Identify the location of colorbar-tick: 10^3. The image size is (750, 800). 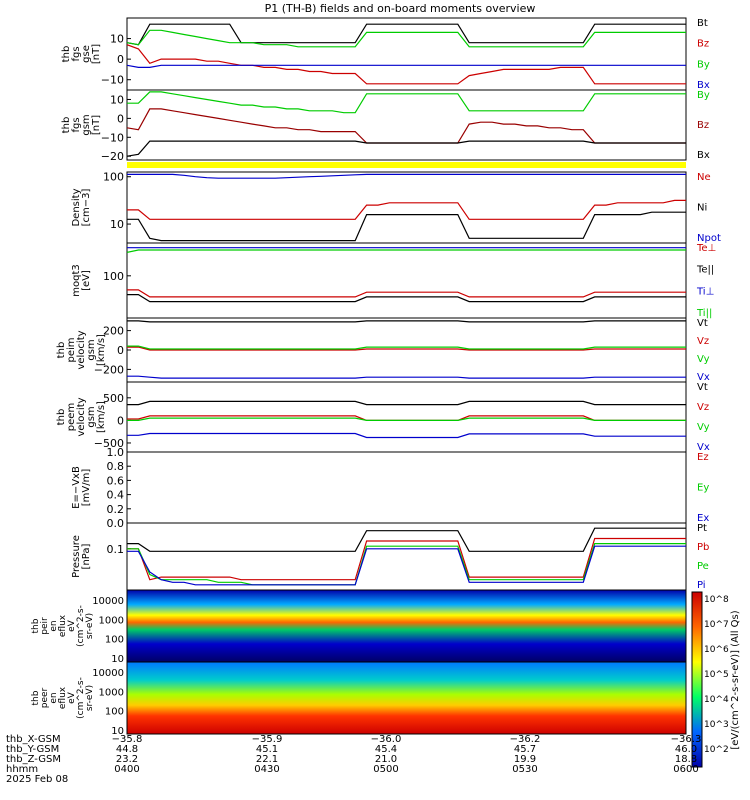
(716, 725).